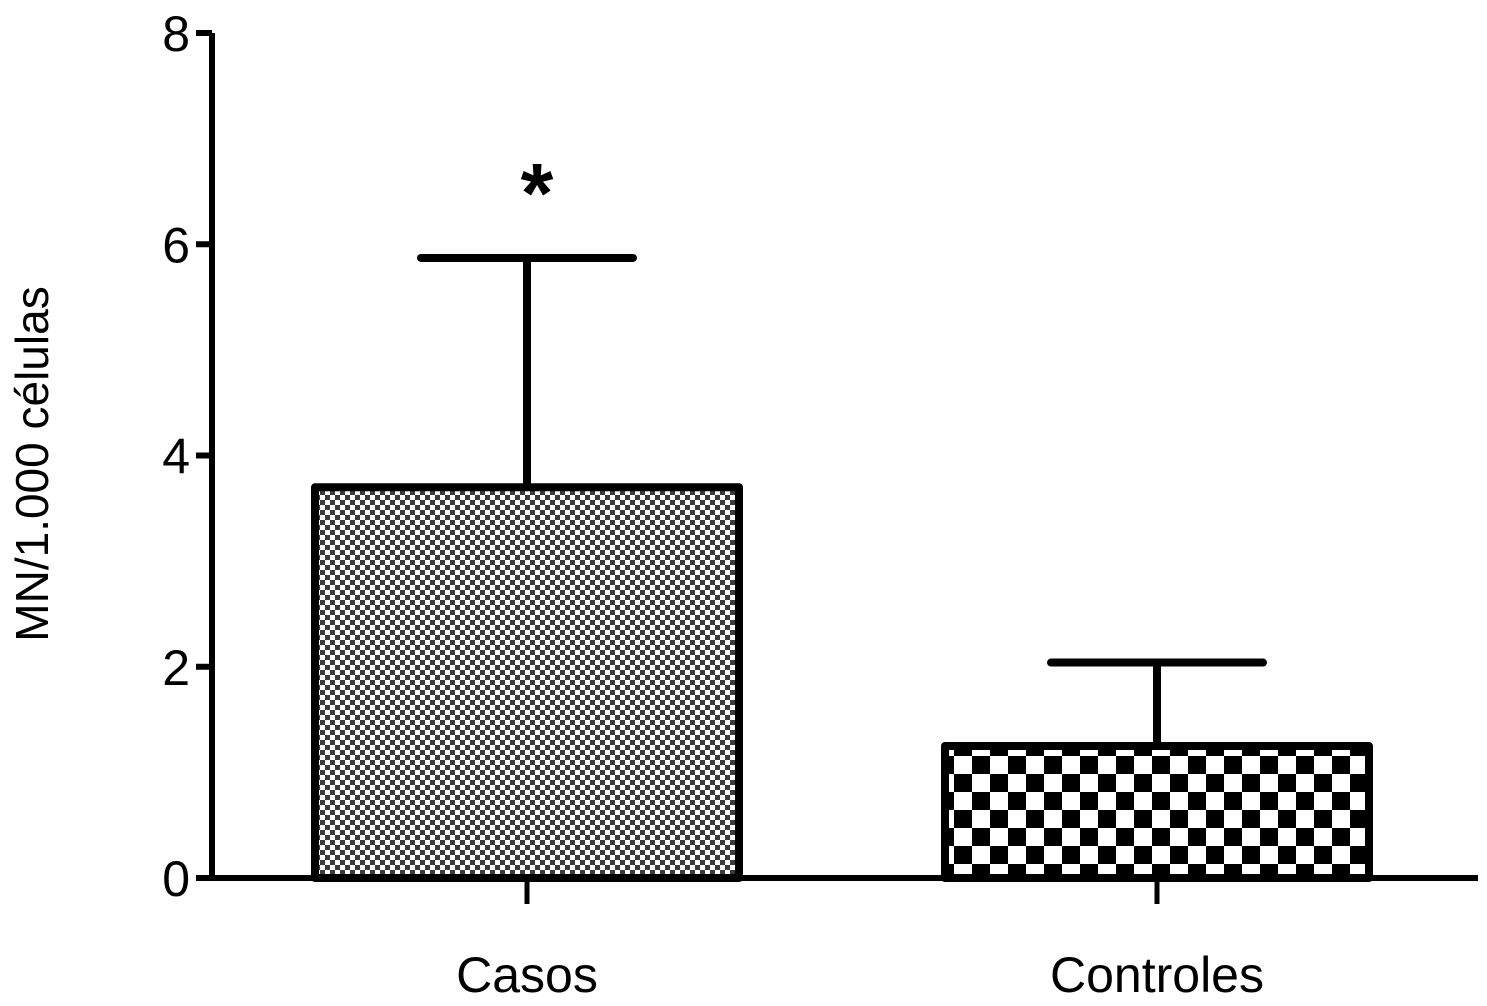 The image size is (1487, 1006). I want to click on y-tick-label-2: 4, so click(176, 457).